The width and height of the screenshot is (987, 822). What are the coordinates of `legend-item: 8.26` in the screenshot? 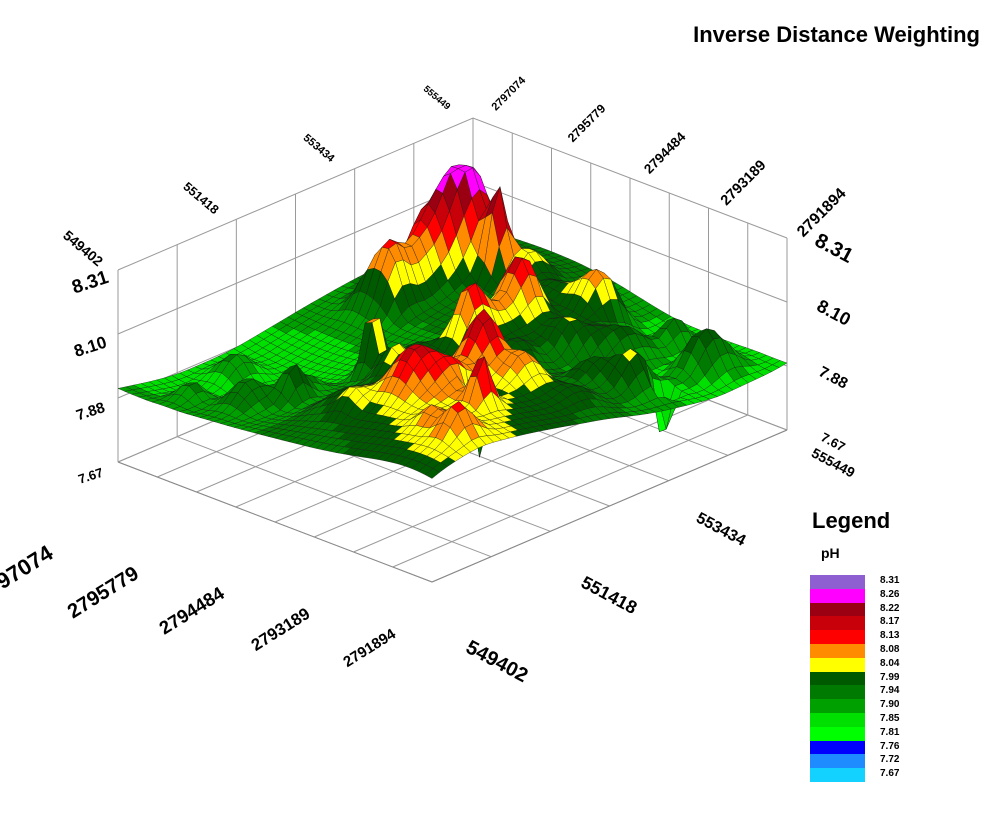 It's located at (865, 595).